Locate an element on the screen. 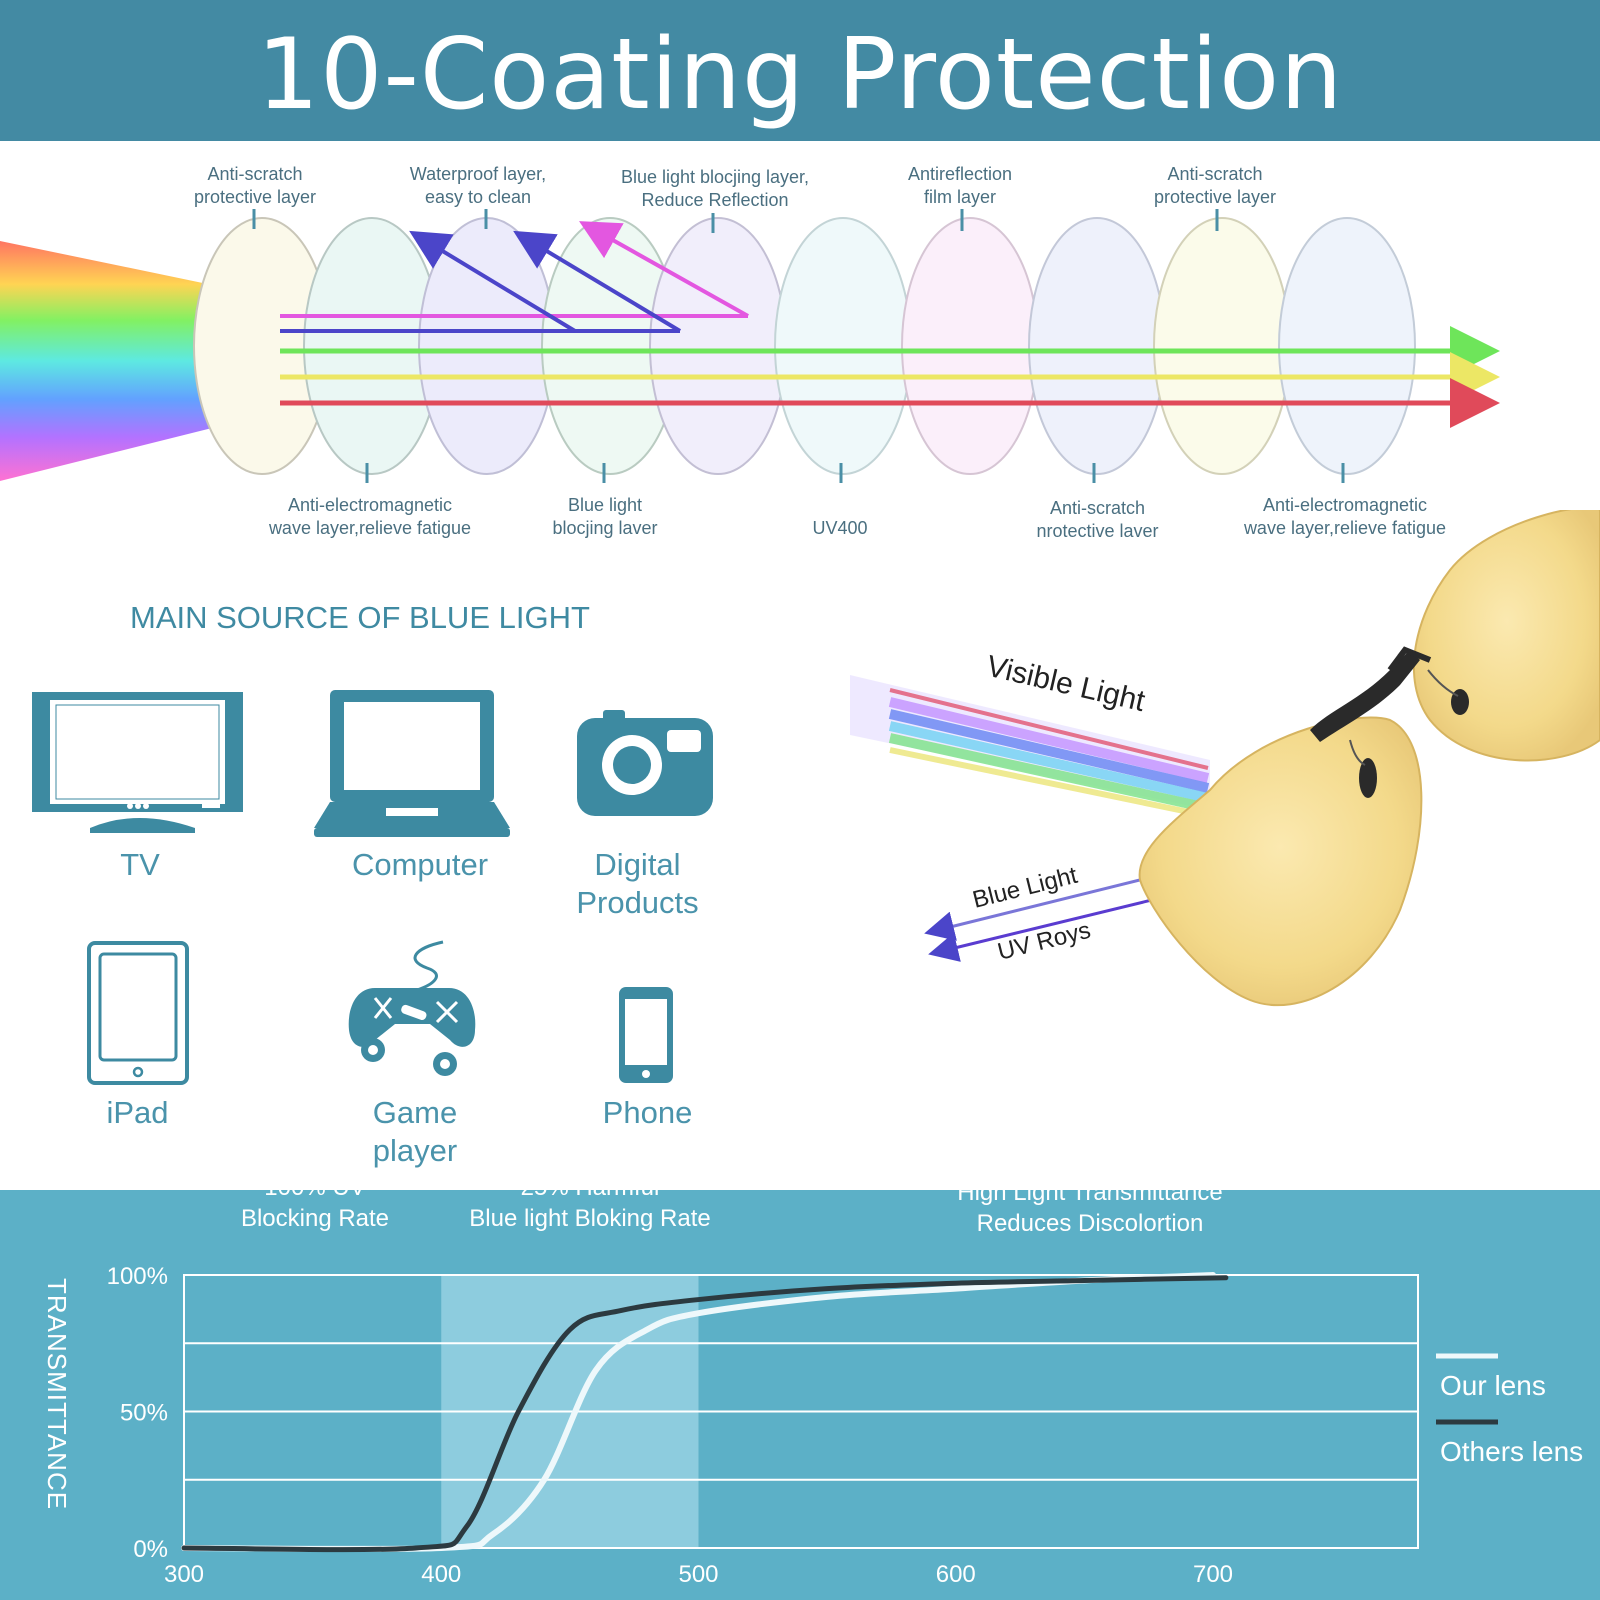 The height and width of the screenshot is (1600, 1600). layer-label-top-1: Anti-scratch protective layer is located at coordinates (255, 185).